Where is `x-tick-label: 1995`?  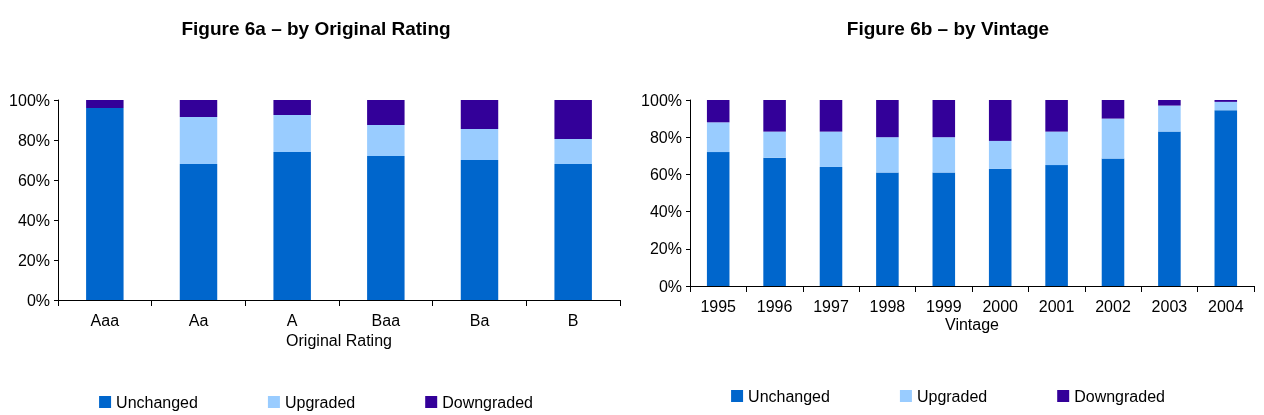
x-tick-label: 1995 is located at coordinates (718, 306).